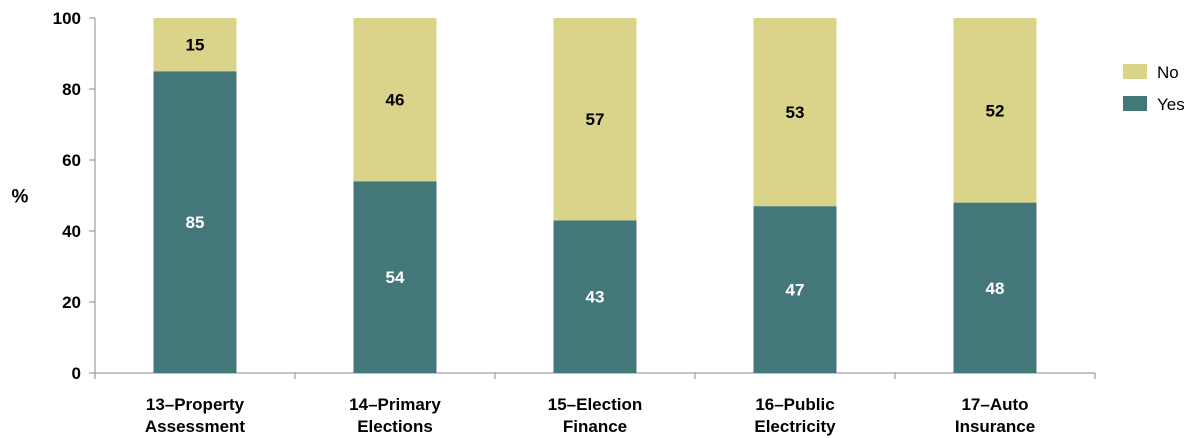 The width and height of the screenshot is (1201, 438). Describe the element at coordinates (1135, 103) in the screenshot. I see `legend-swatch-yes` at that location.